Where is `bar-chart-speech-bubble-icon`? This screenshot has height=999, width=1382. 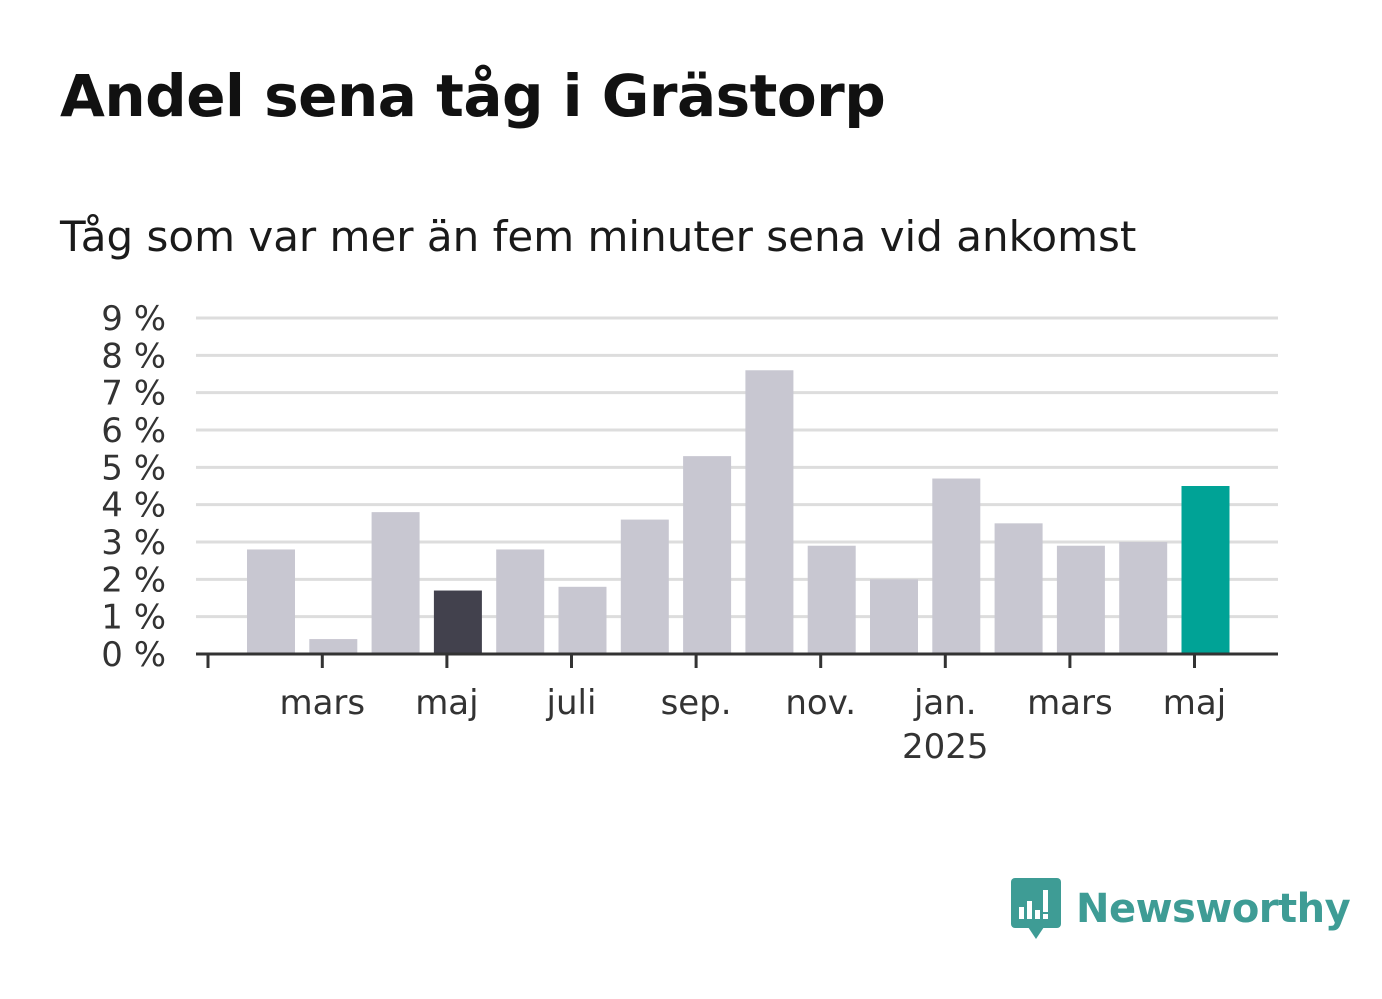 bar-chart-speech-bubble-icon is located at coordinates (1036, 908).